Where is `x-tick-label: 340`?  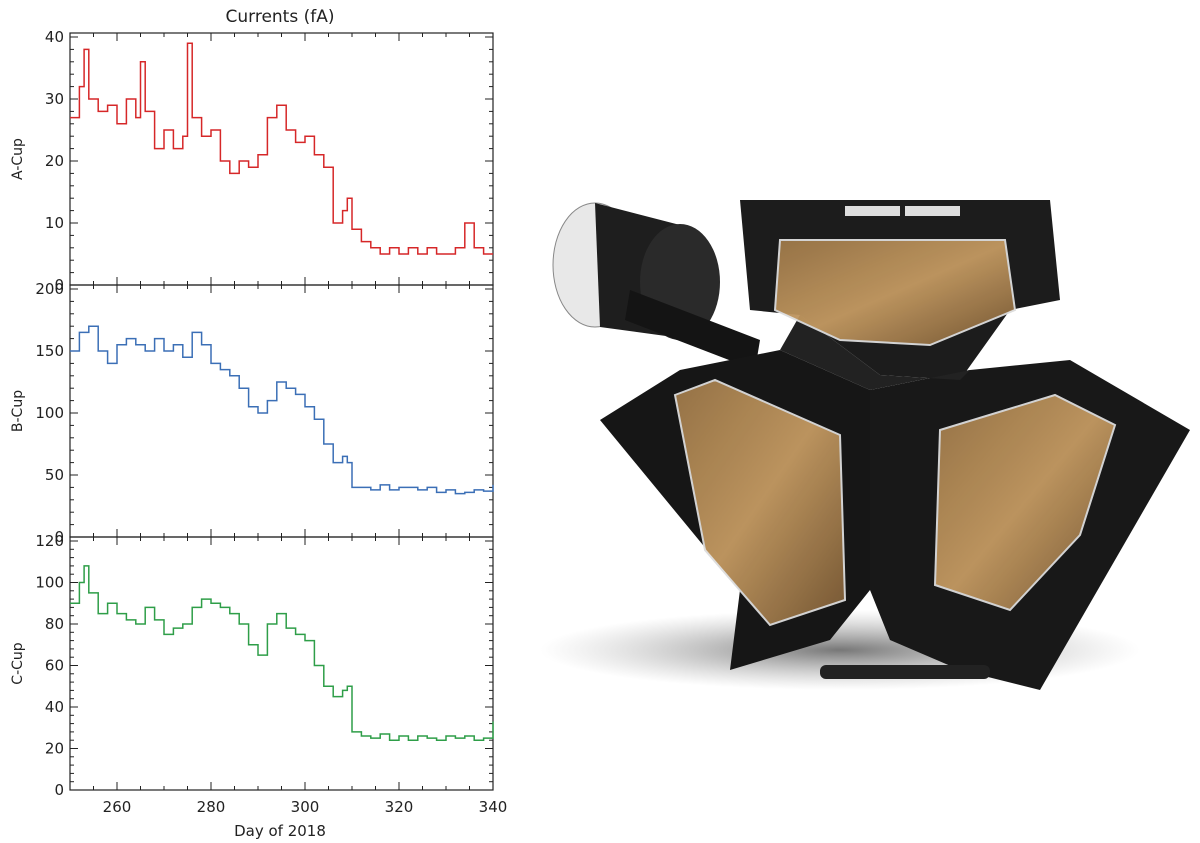 x-tick-label: 340 is located at coordinates (493, 807).